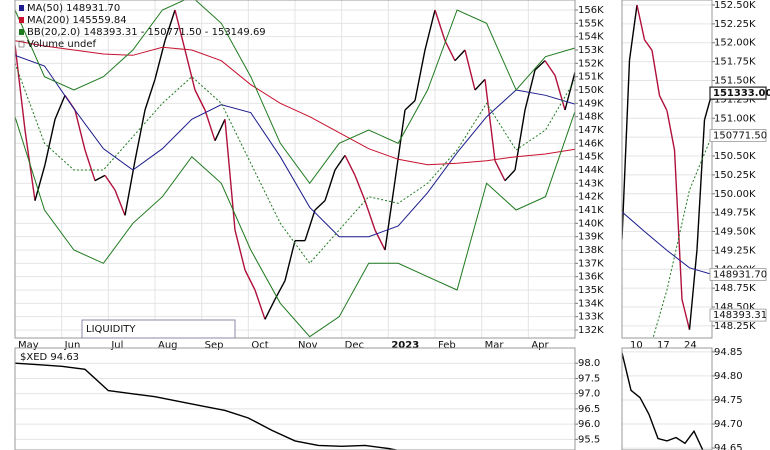 Image resolution: width=770 pixels, height=450 pixels. What do you see at coordinates (591, 290) in the screenshot?
I see `y-tick-label: 135K` at bounding box center [591, 290].